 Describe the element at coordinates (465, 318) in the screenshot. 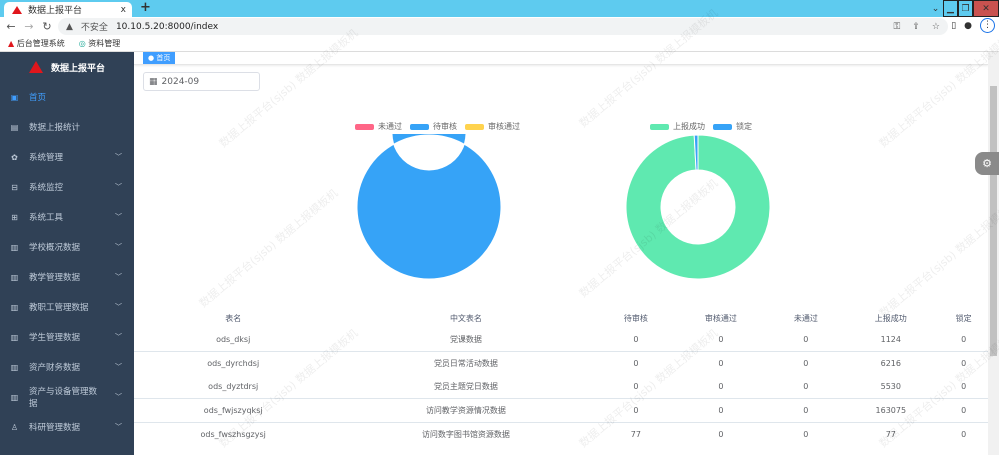

I see `column-header: 中文表名` at that location.